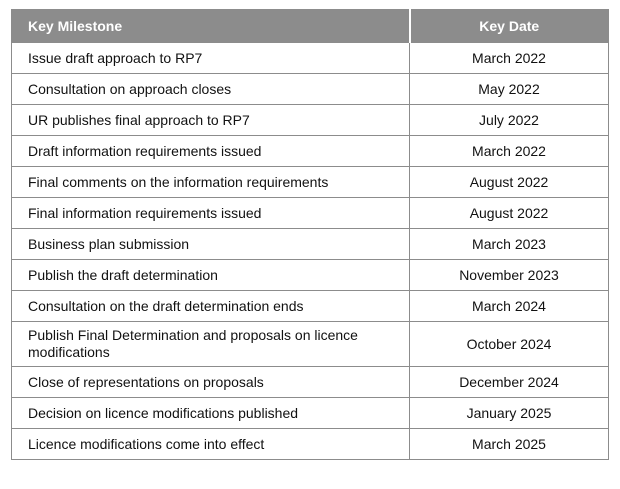  Describe the element at coordinates (509, 26) in the screenshot. I see `column-header-key-date: Key Date` at that location.